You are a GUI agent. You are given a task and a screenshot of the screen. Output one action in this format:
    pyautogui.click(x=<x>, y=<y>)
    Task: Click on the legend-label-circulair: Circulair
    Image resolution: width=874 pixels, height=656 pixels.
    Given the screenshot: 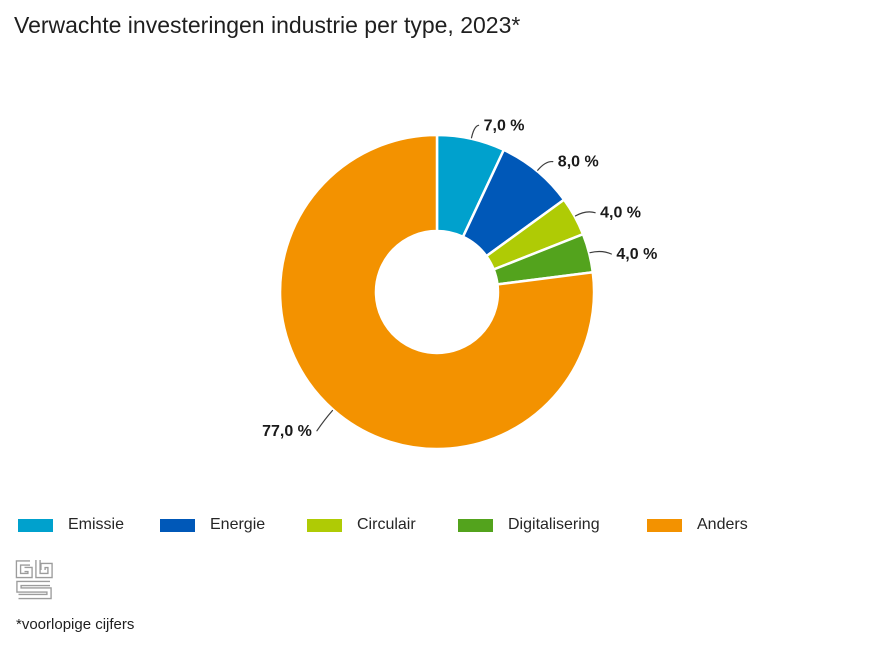 What is the action you would take?
    pyautogui.click(x=386, y=524)
    